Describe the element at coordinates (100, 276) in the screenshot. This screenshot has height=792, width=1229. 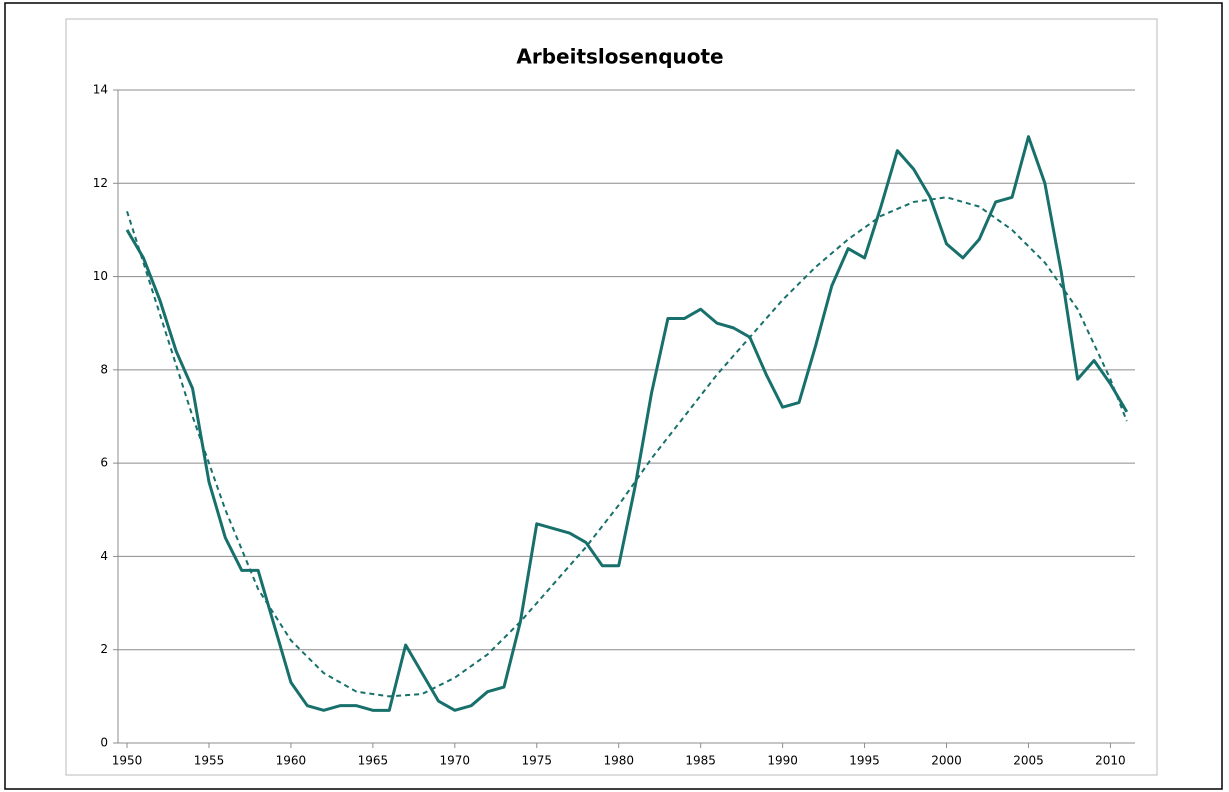
I see `y-tick-label: 10` at that location.